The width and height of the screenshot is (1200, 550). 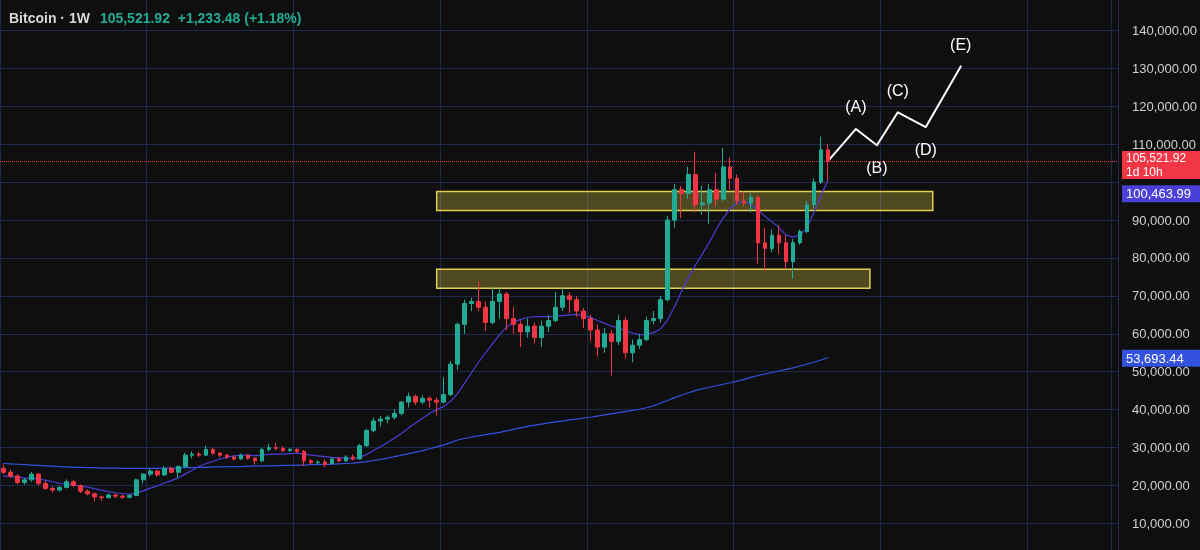 What do you see at coordinates (415, 413) in the screenshot?
I see `line-series` at bounding box center [415, 413].